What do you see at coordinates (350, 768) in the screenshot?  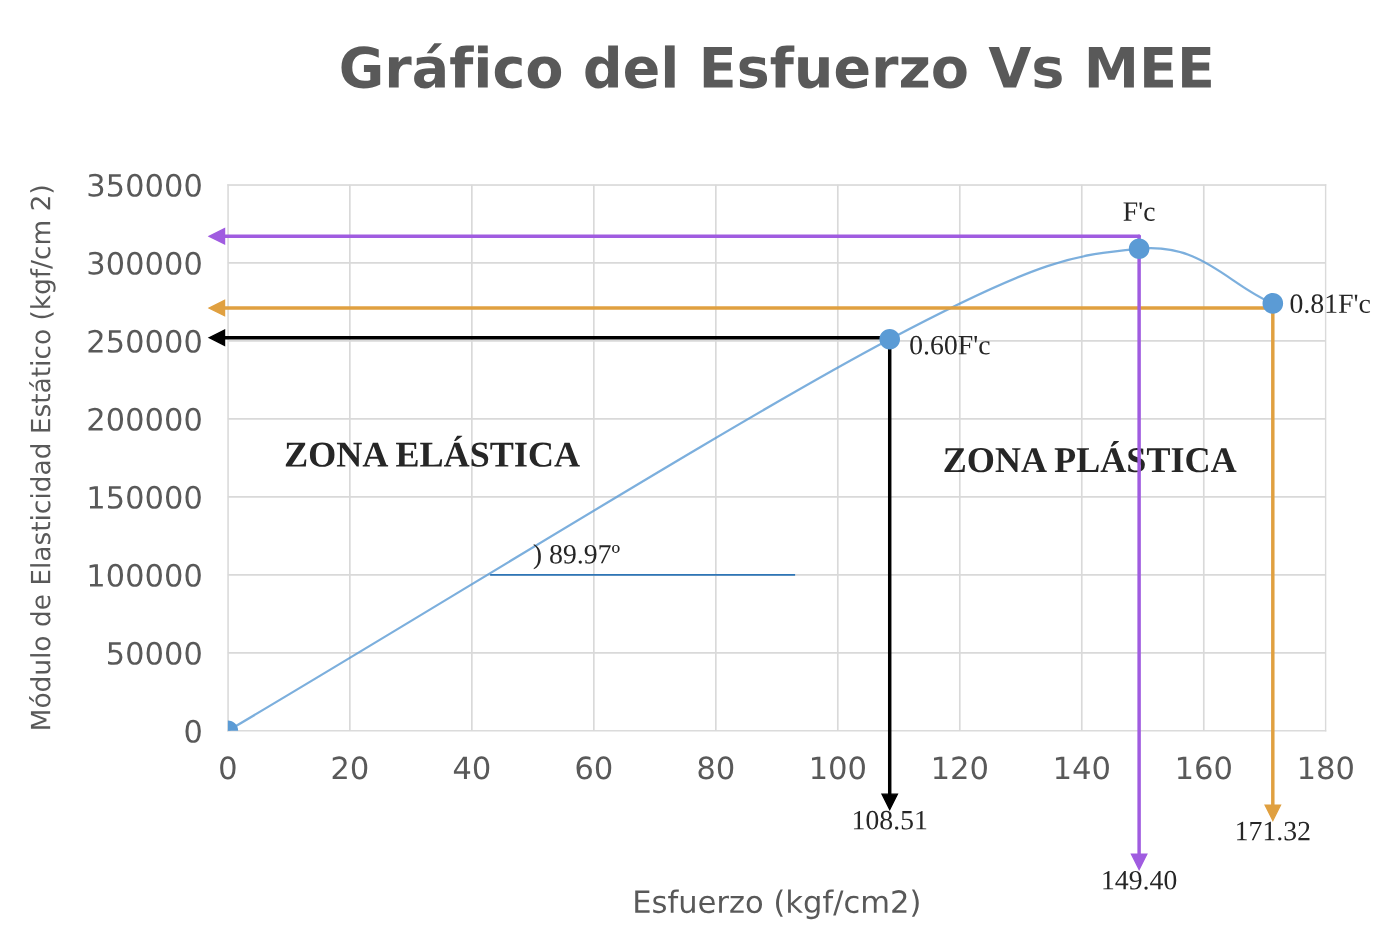 I see `x-tick-label: 20` at bounding box center [350, 768].